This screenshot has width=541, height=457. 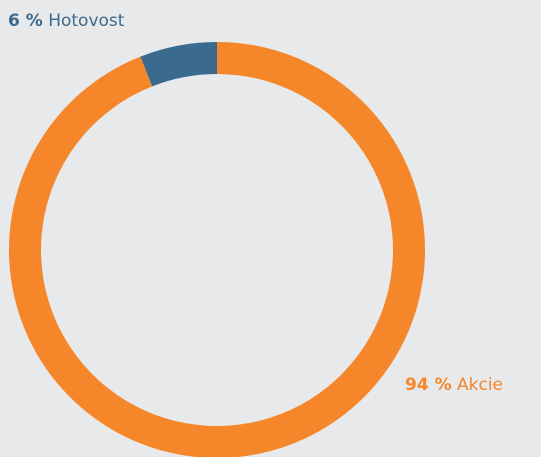 I want to click on category-label: Hotovost, so click(x=86, y=21).